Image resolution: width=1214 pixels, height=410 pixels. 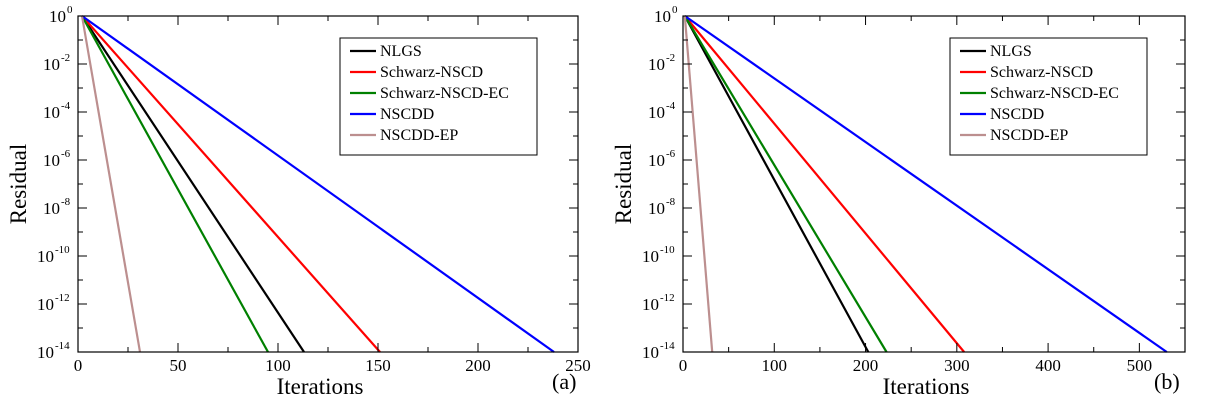 I want to click on y-tick-exponent: -6, so click(x=671, y=154).